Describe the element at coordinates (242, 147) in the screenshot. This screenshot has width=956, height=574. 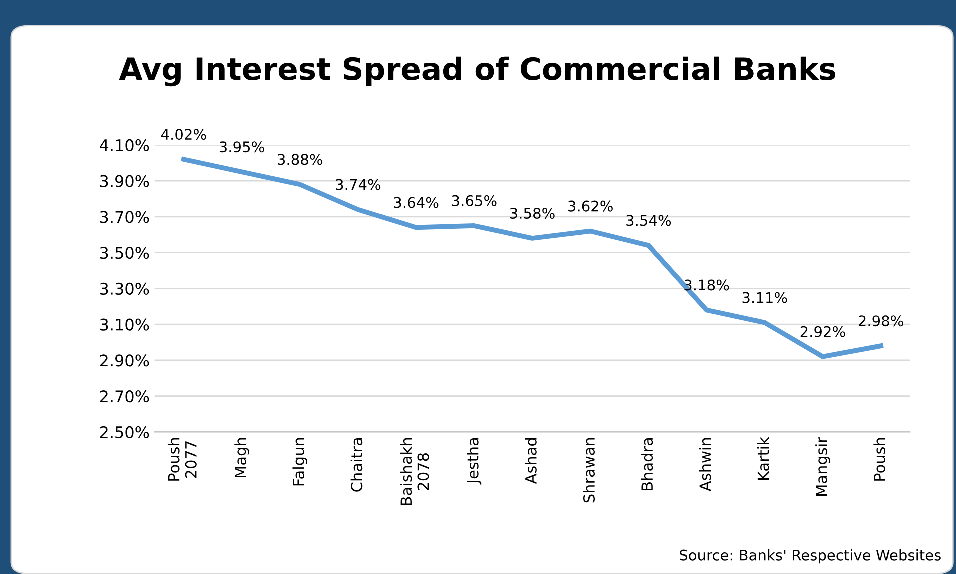
I see `data-label: 3.95%` at that location.